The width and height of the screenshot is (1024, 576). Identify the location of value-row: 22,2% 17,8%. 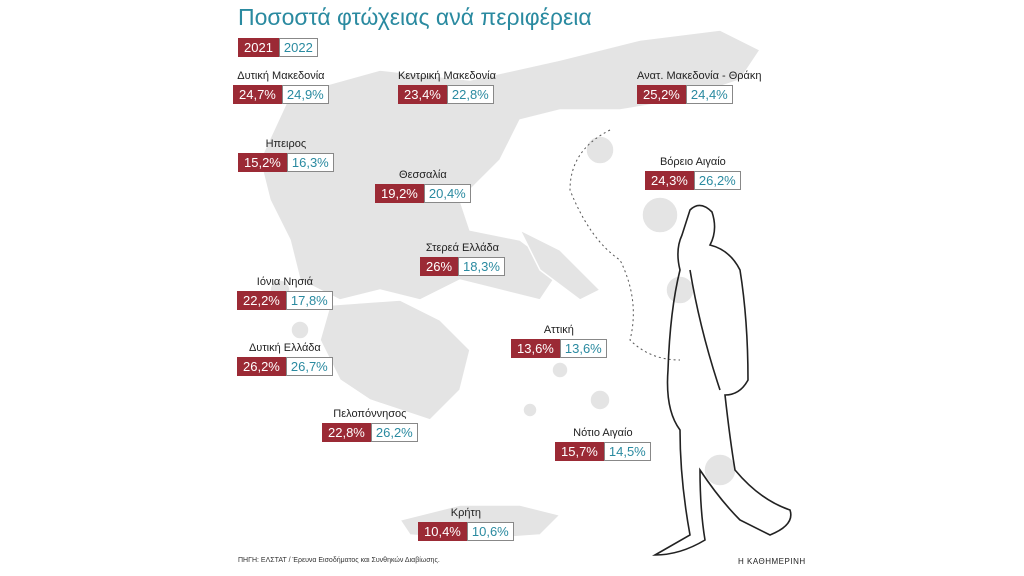
(285, 300).